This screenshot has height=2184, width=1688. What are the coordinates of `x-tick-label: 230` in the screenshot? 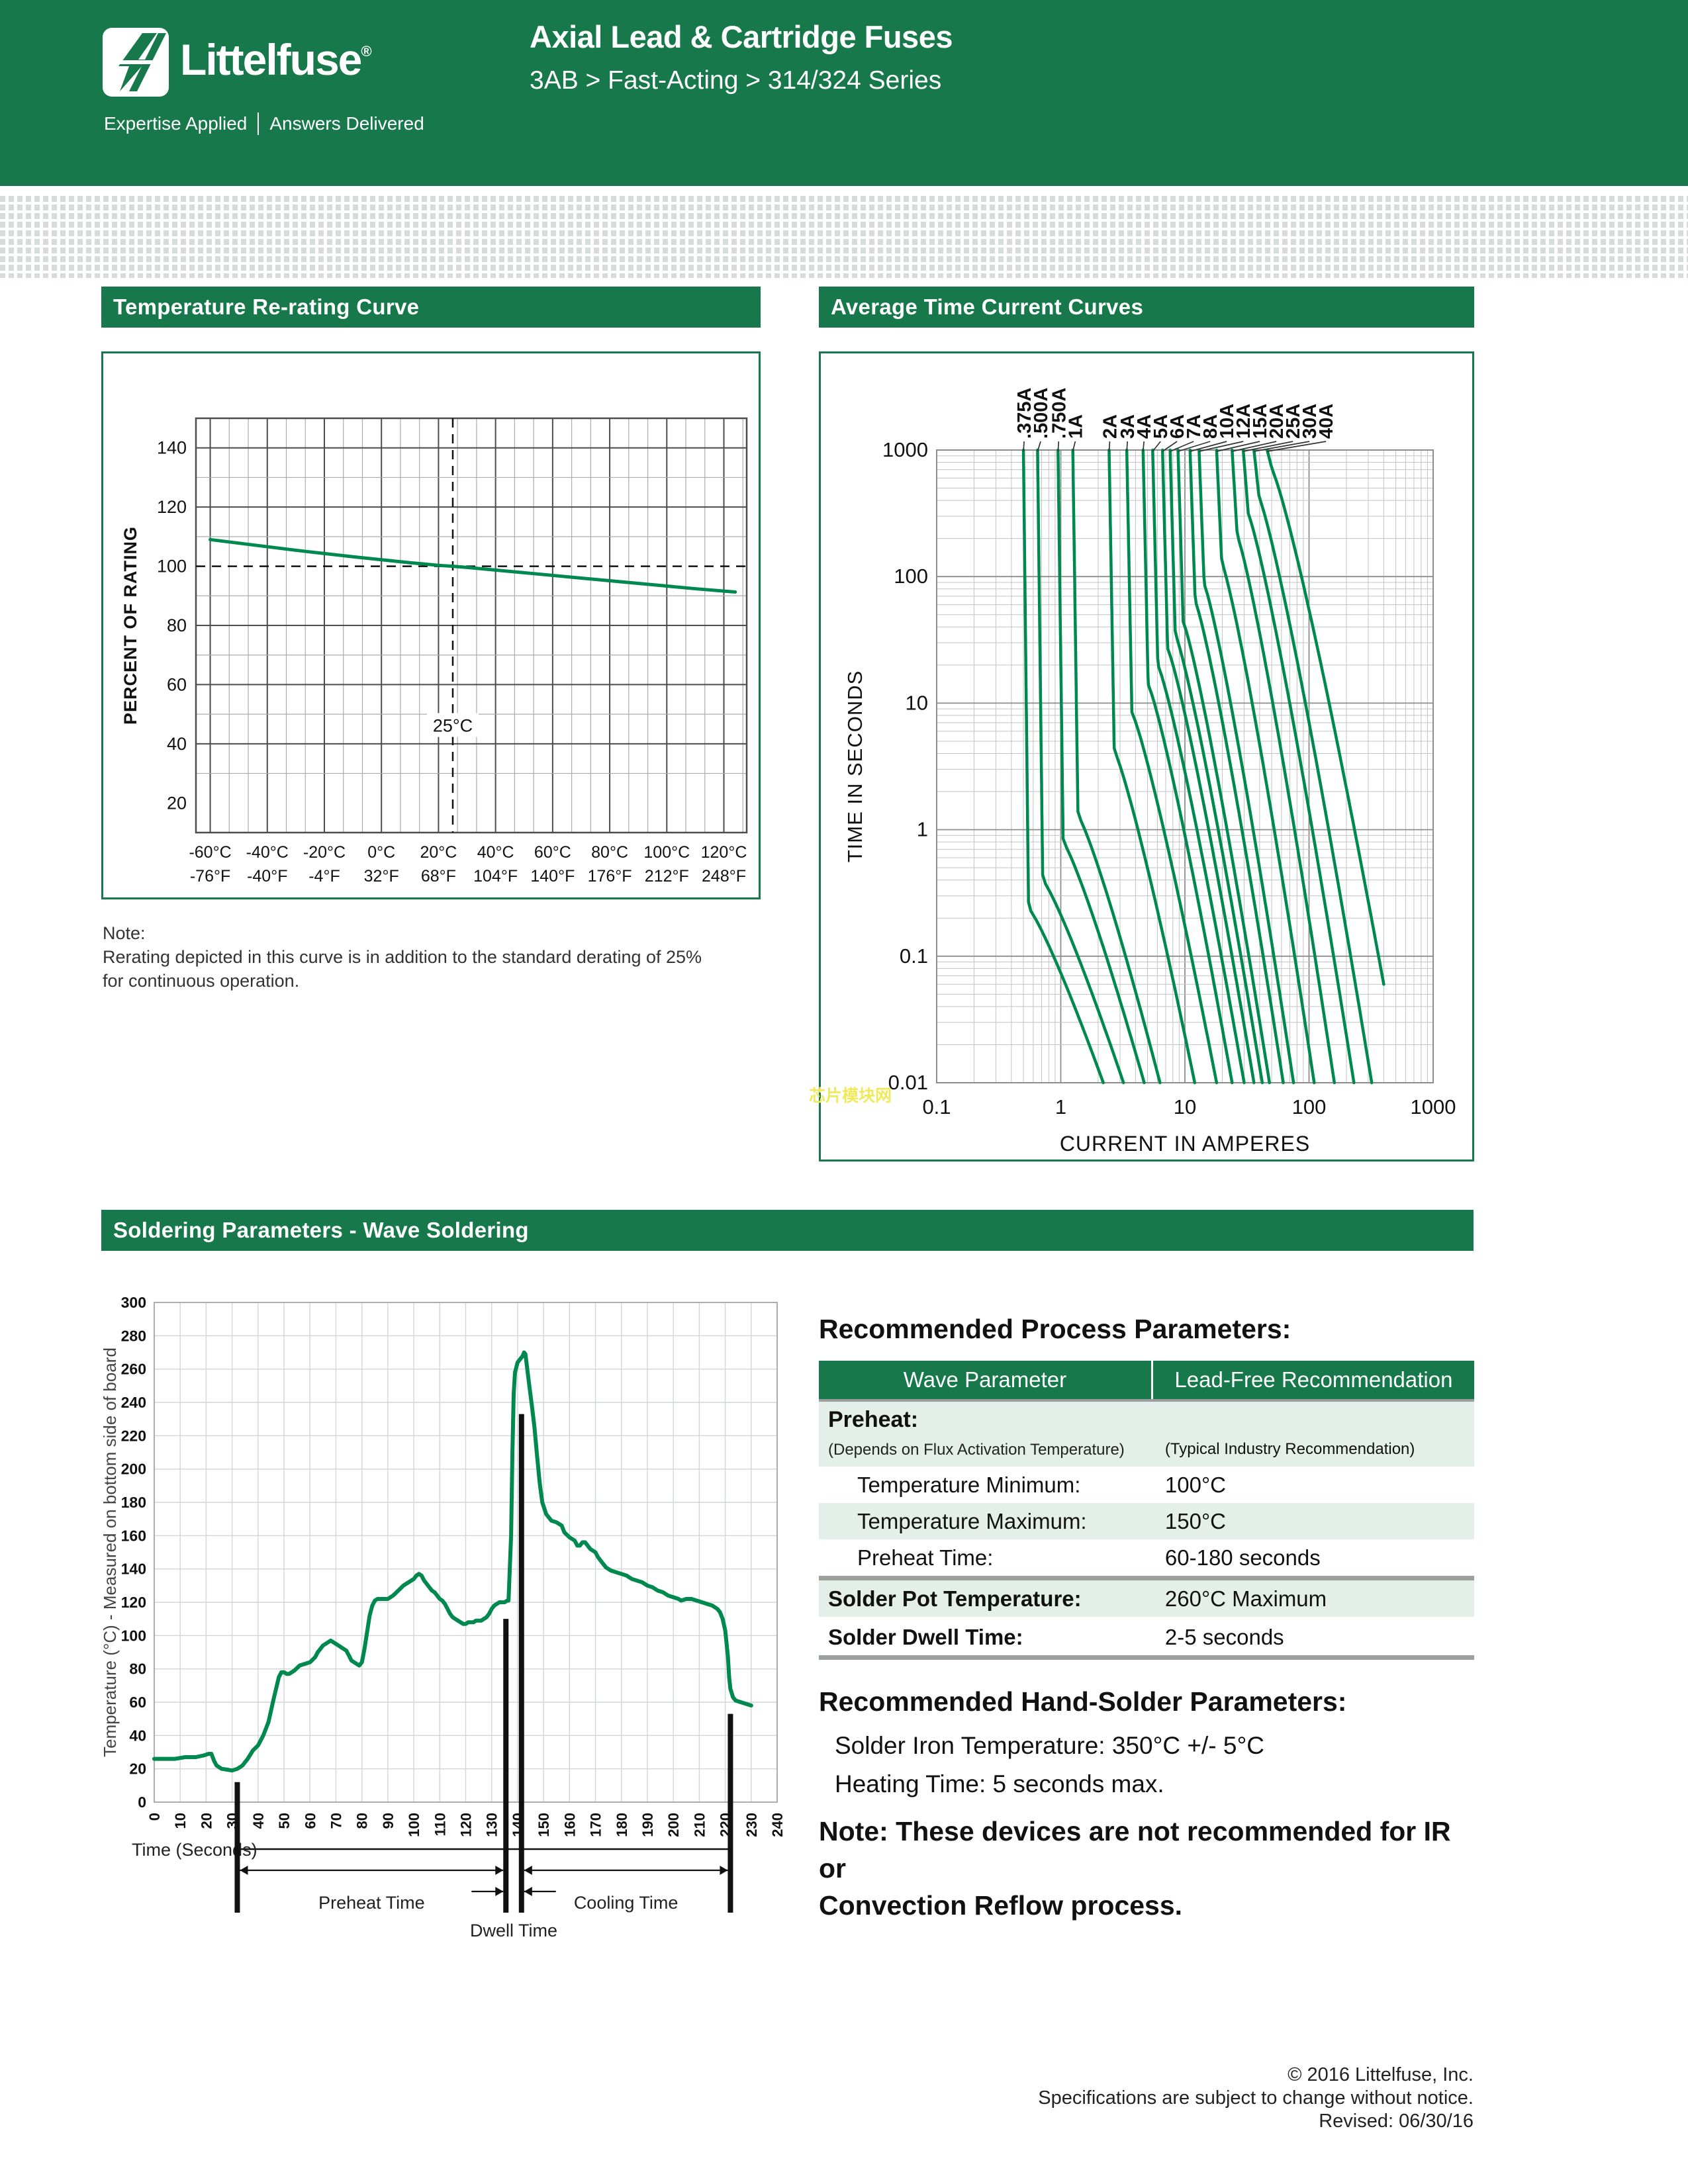 It's located at (751, 1825).